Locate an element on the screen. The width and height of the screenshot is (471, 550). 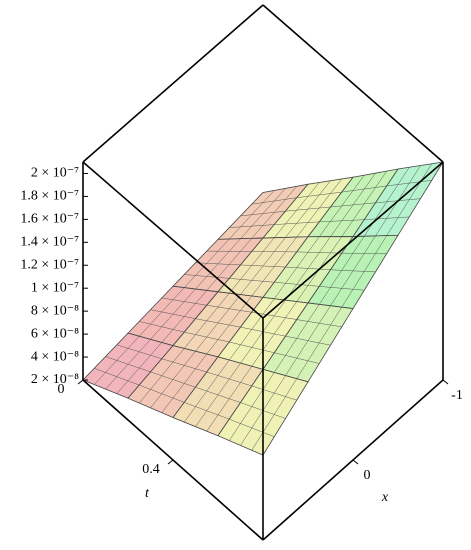
x-axis-label: x is located at coordinates (385, 497).